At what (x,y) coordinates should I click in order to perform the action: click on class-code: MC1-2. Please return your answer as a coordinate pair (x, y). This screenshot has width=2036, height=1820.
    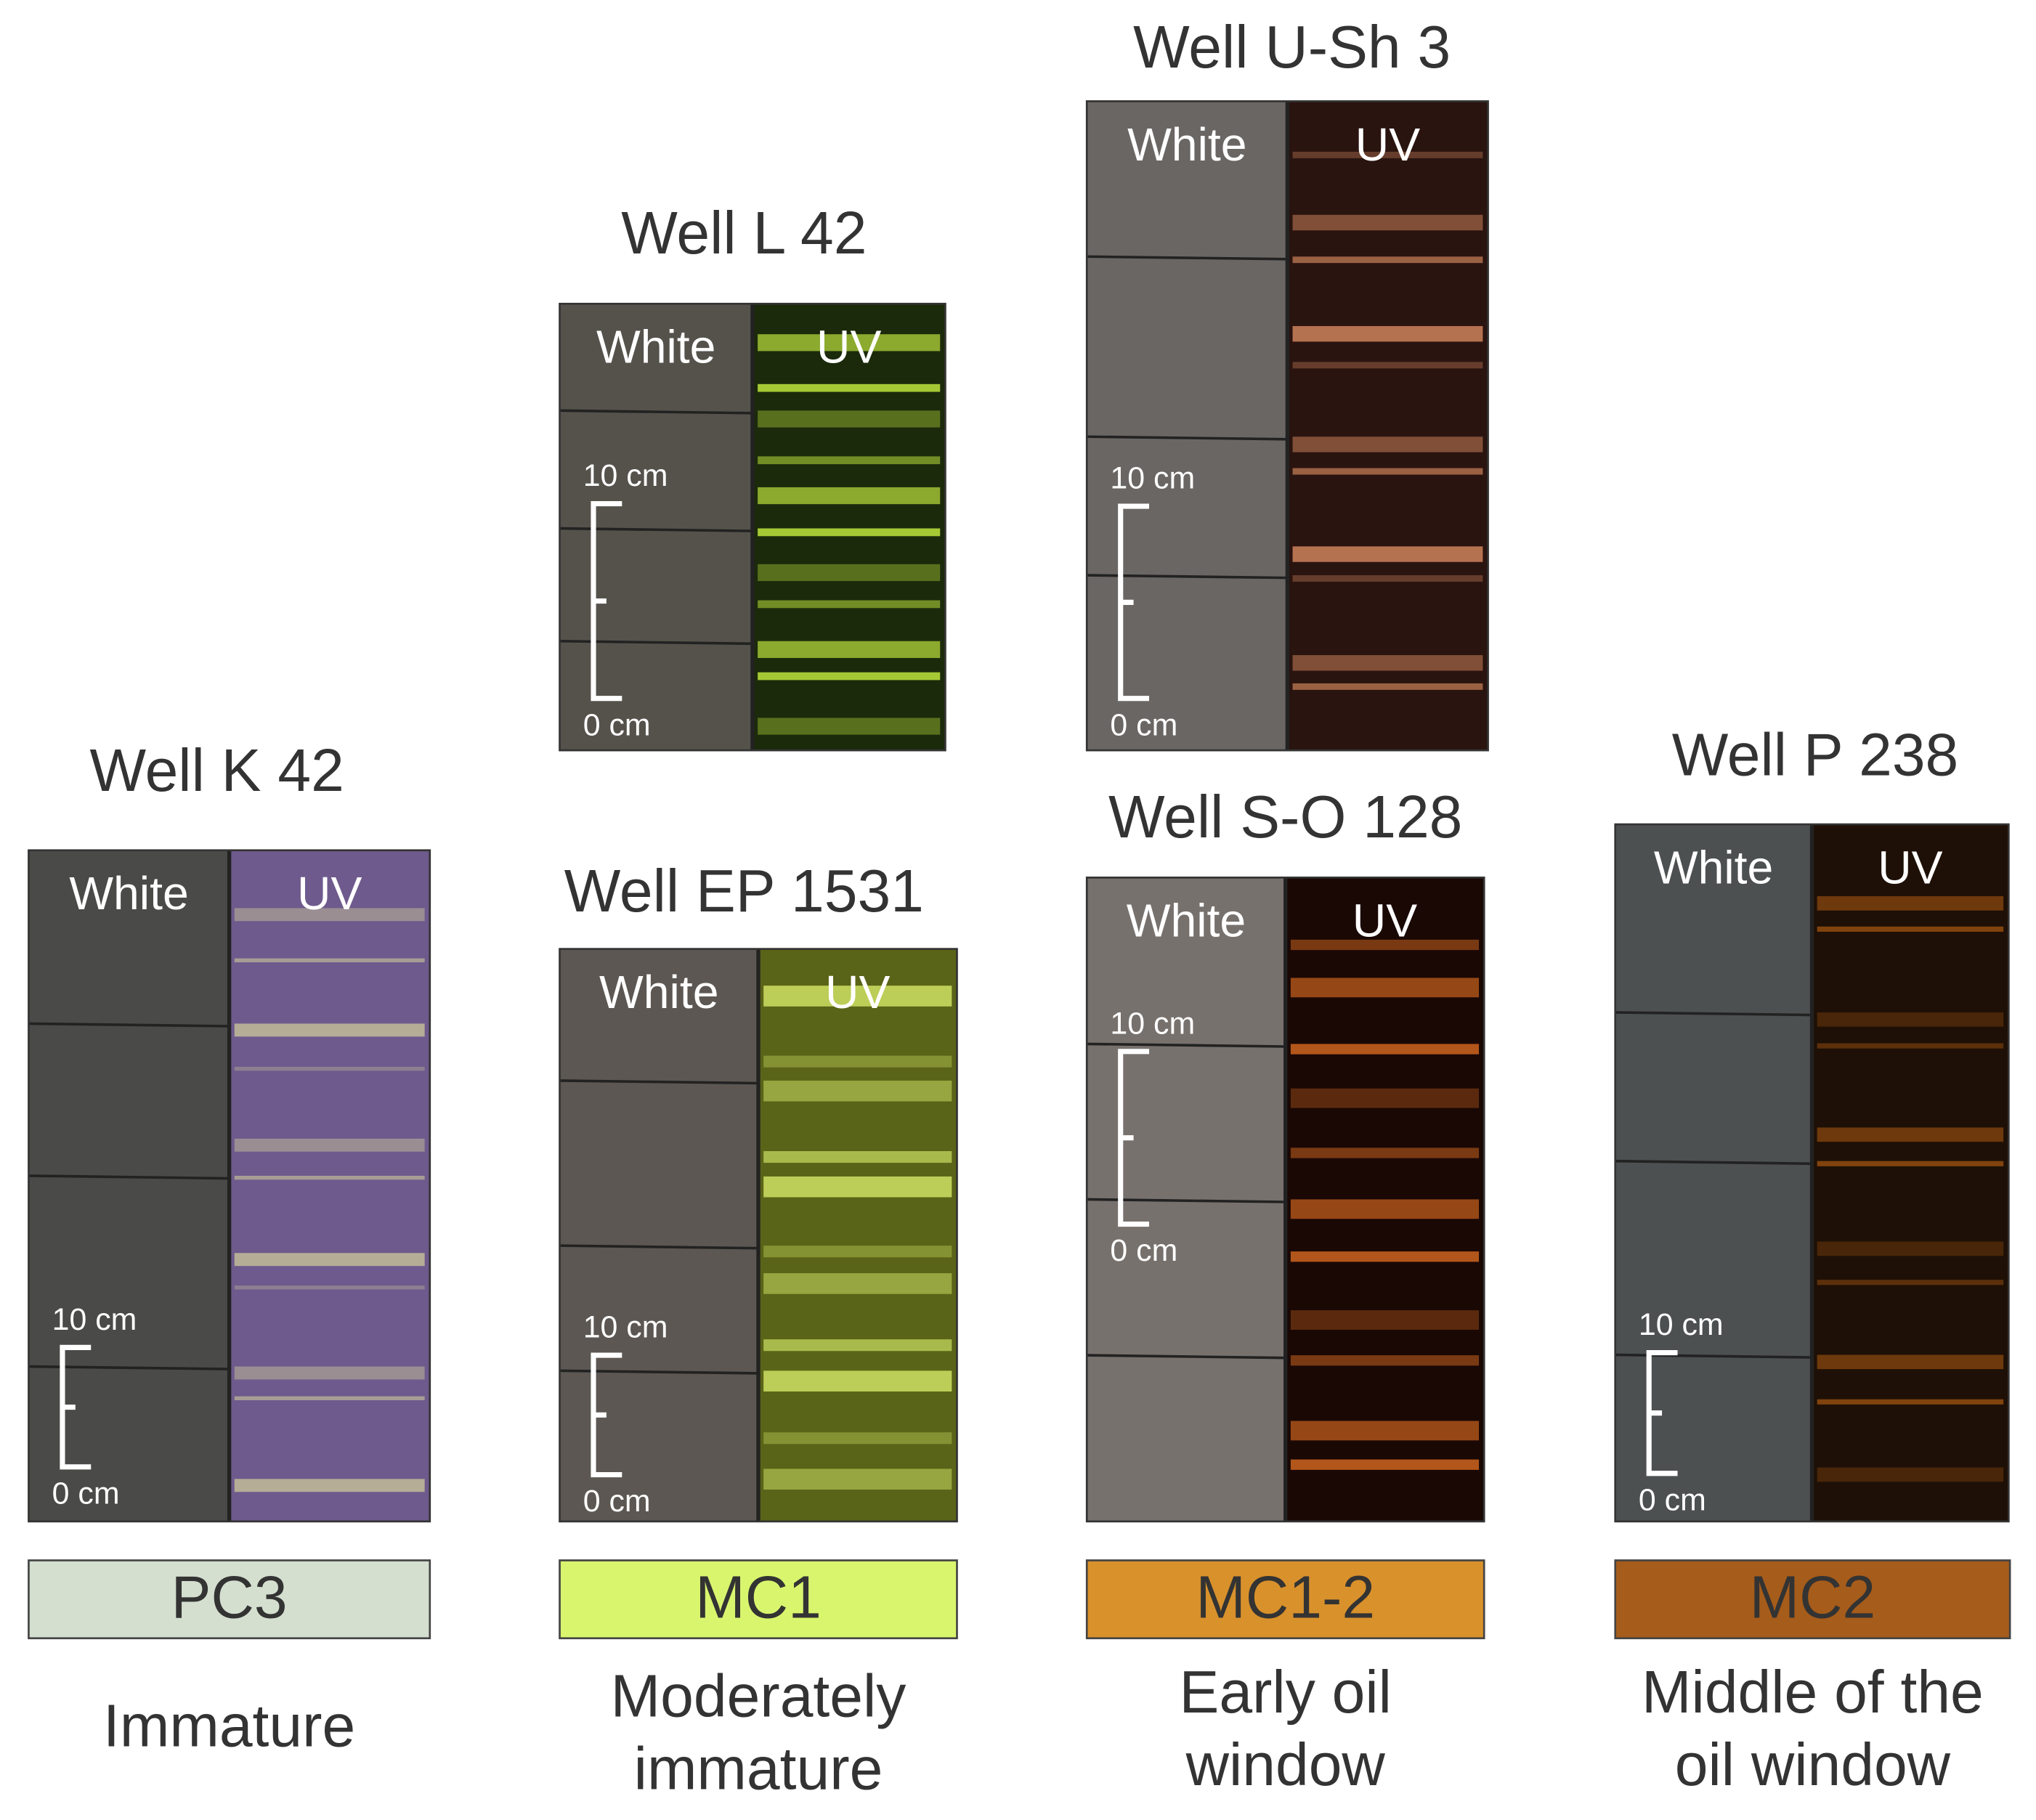
    Looking at the image, I should click on (1285, 1597).